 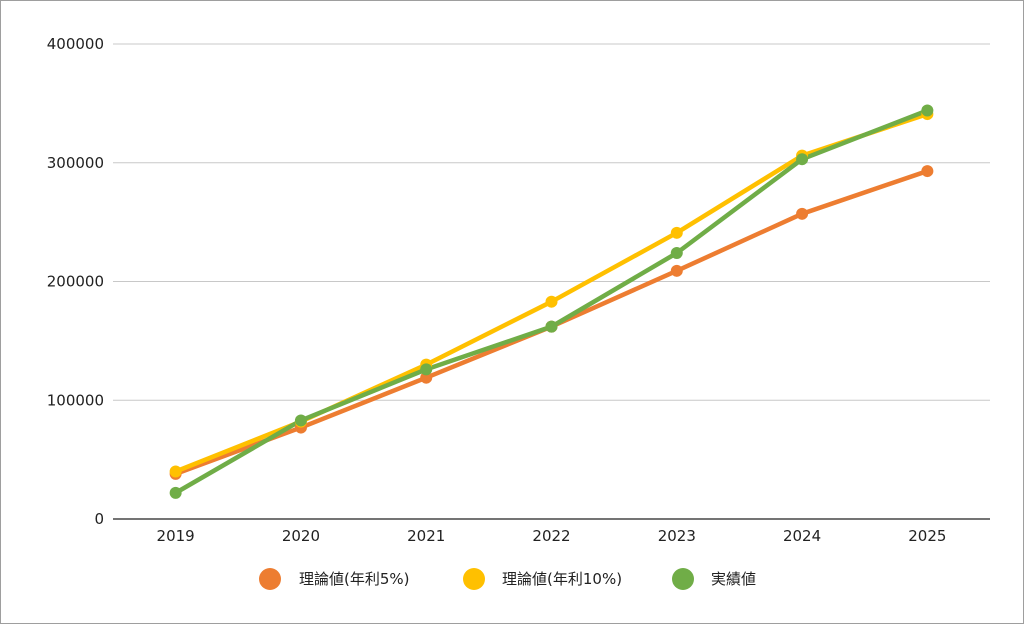 What do you see at coordinates (75, 163) in the screenshot?
I see `y-tick-label: 300000` at bounding box center [75, 163].